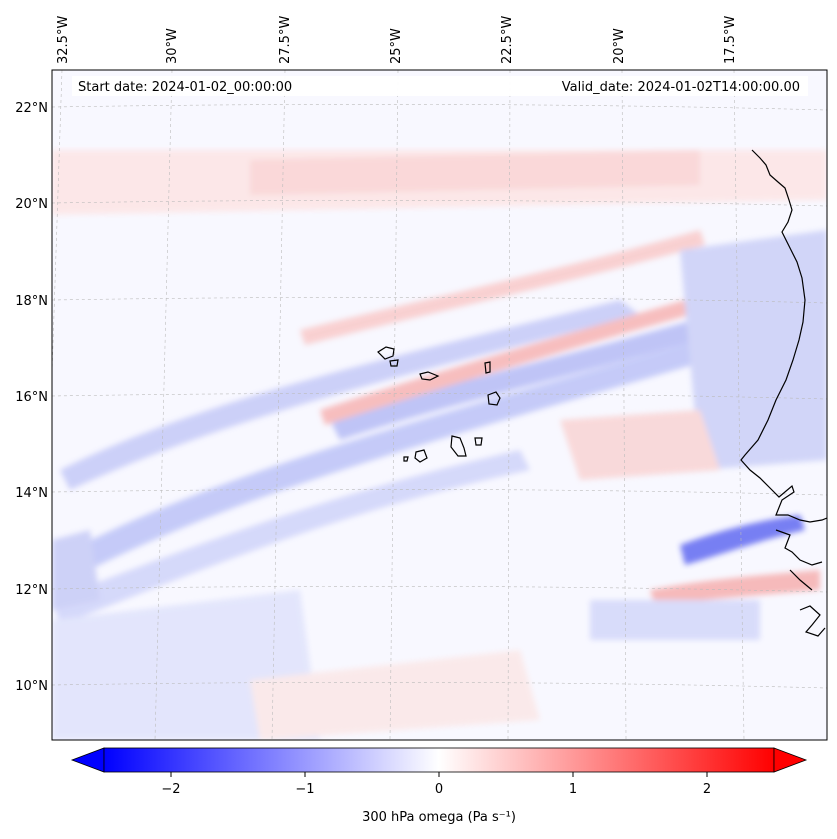 The image size is (837, 839). I want to click on colorbar: −2 −1 0 1 2 300 hPa omega (Pa s⁻¹), so click(439, 786).